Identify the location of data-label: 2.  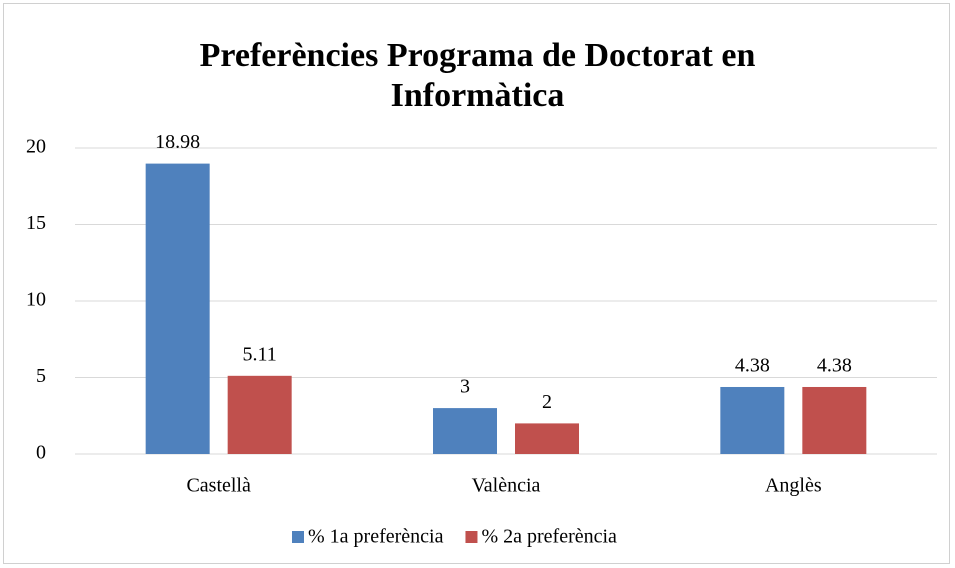
(547, 402).